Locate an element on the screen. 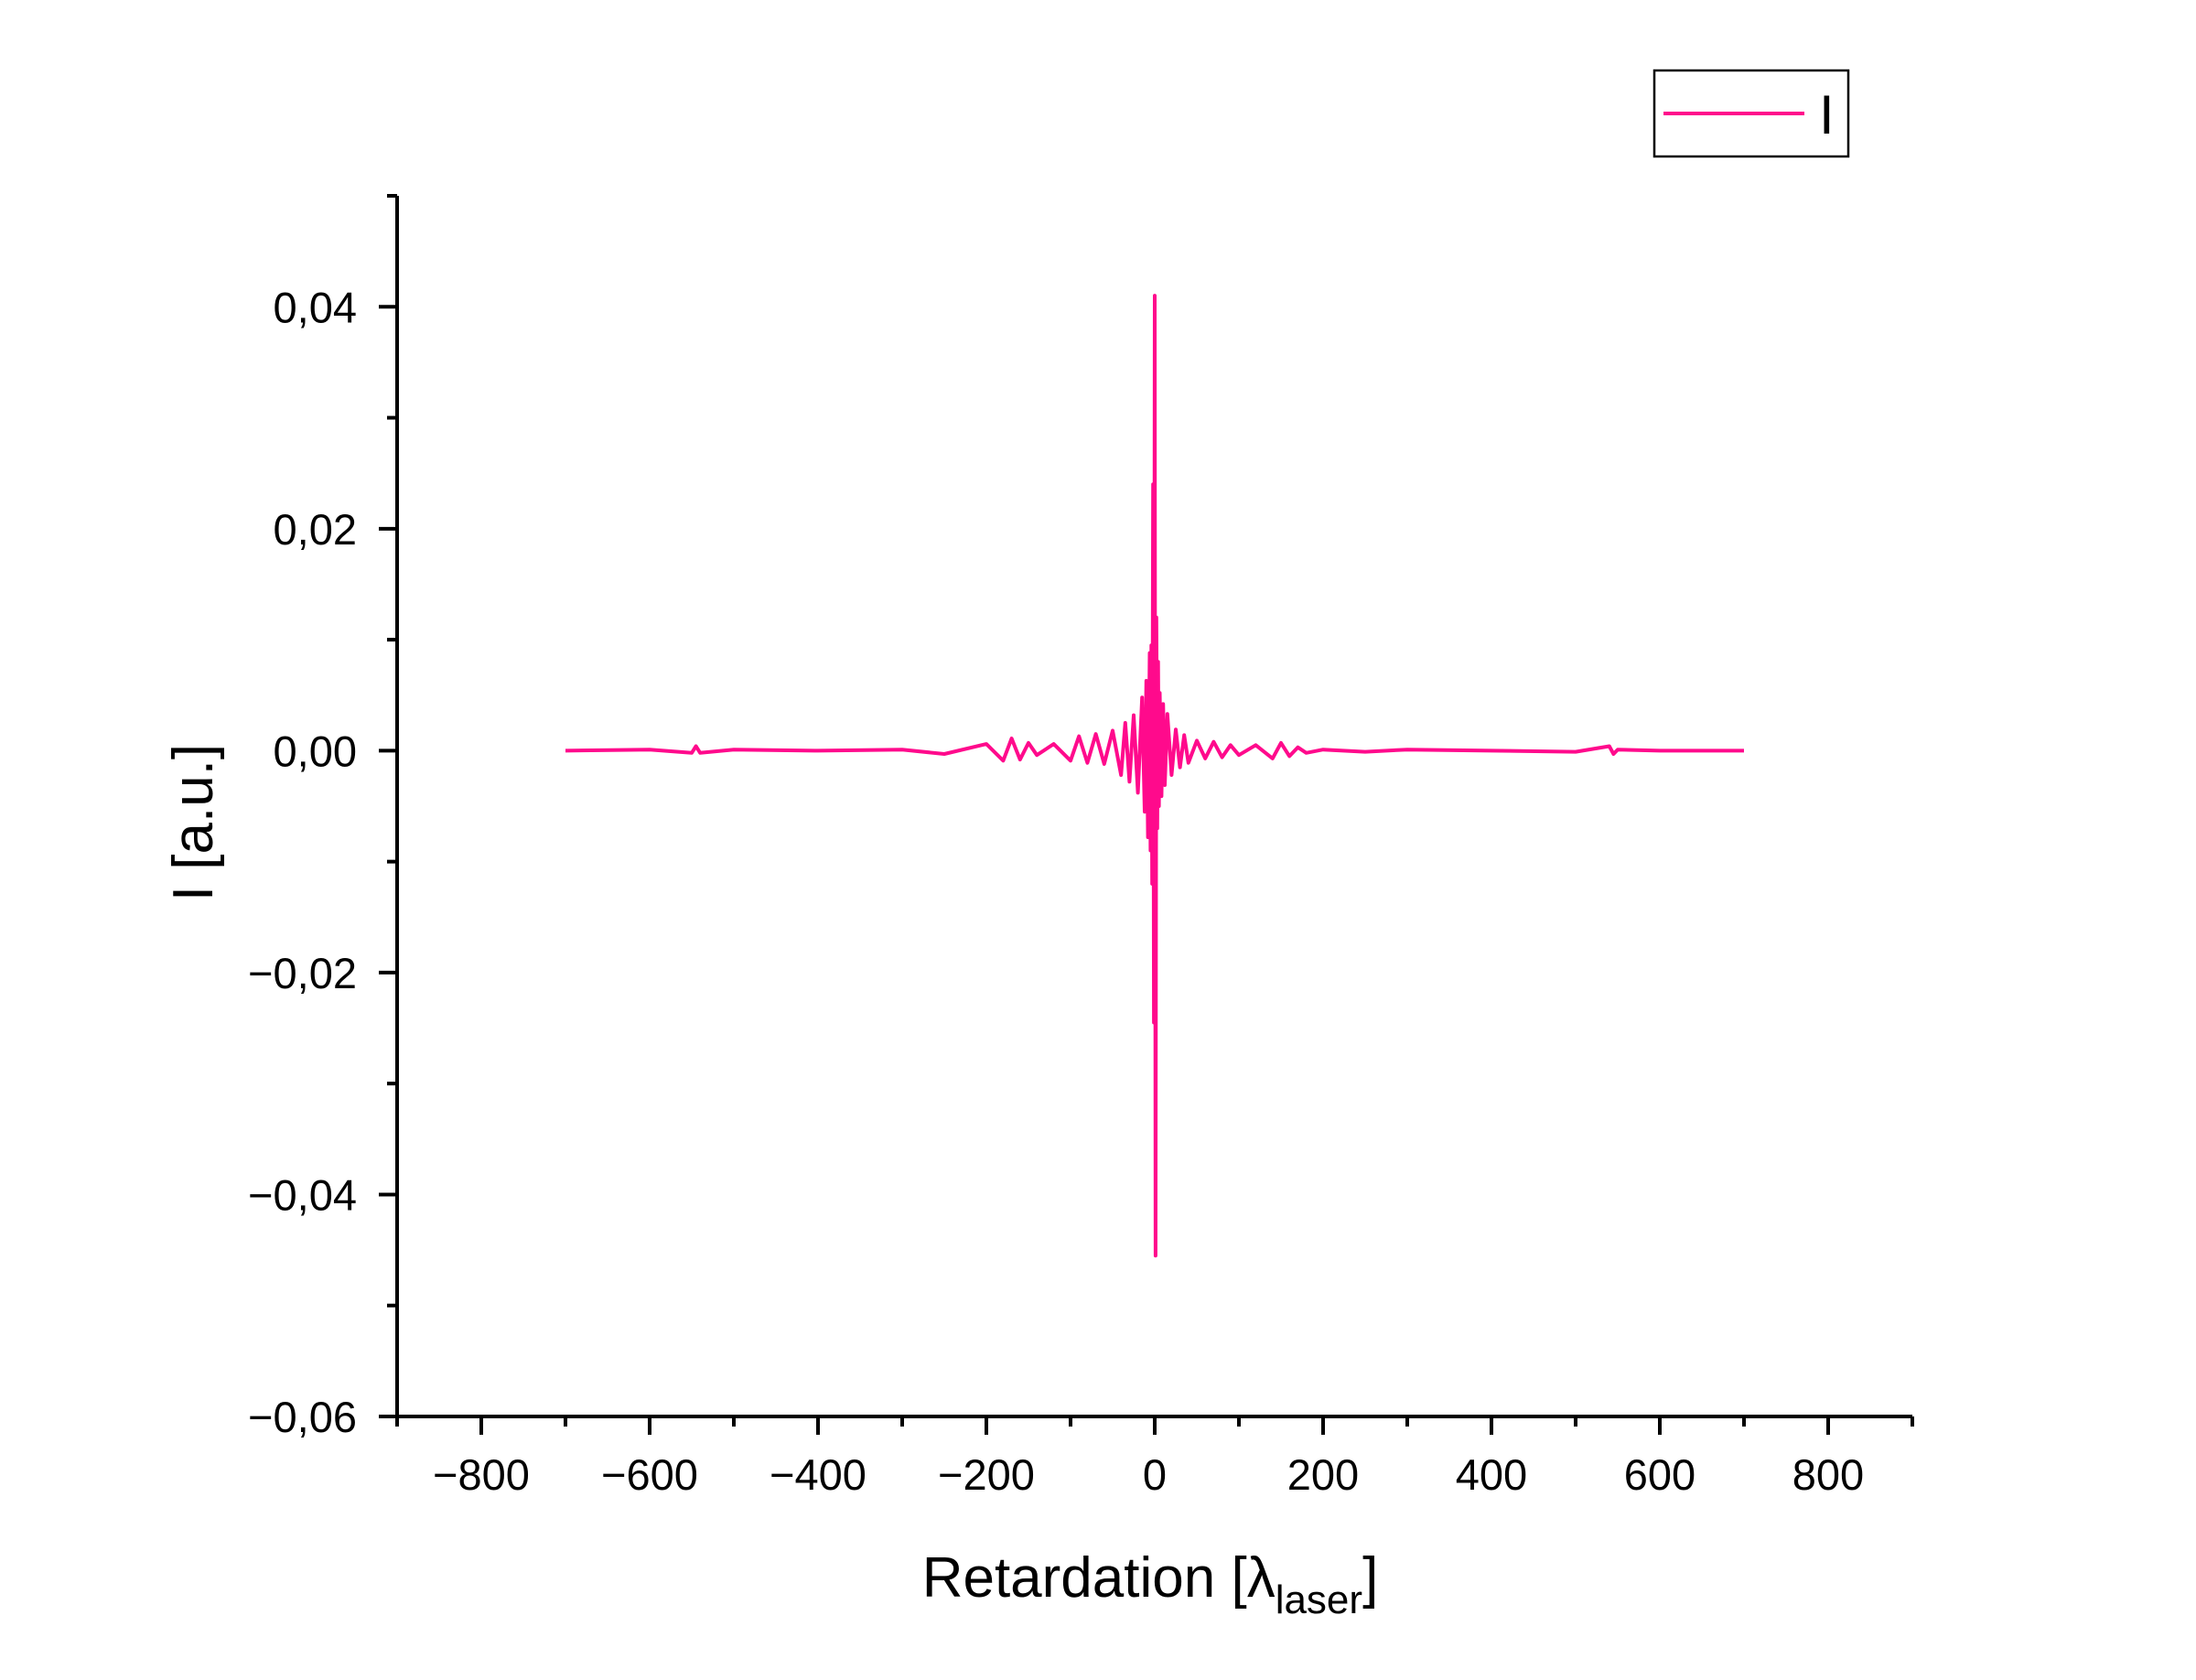  y-tick-label: −0,06 is located at coordinates (303, 1417).